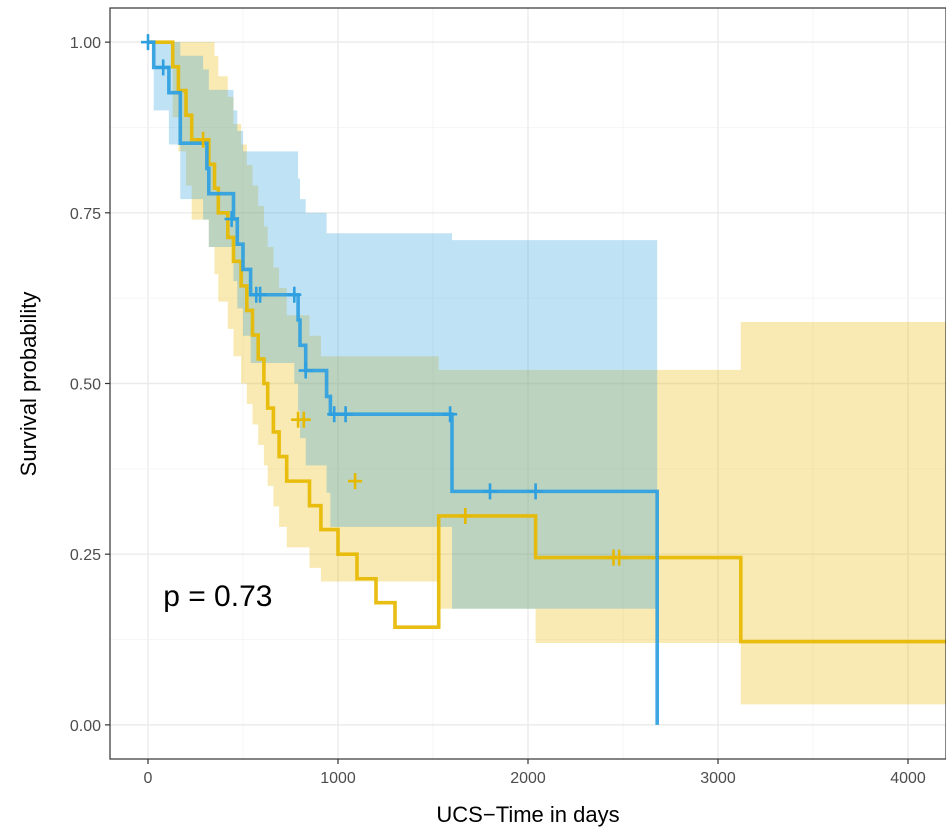 The width and height of the screenshot is (946, 836). I want to click on x-axis-title: UCS−Time in days, so click(527, 814).